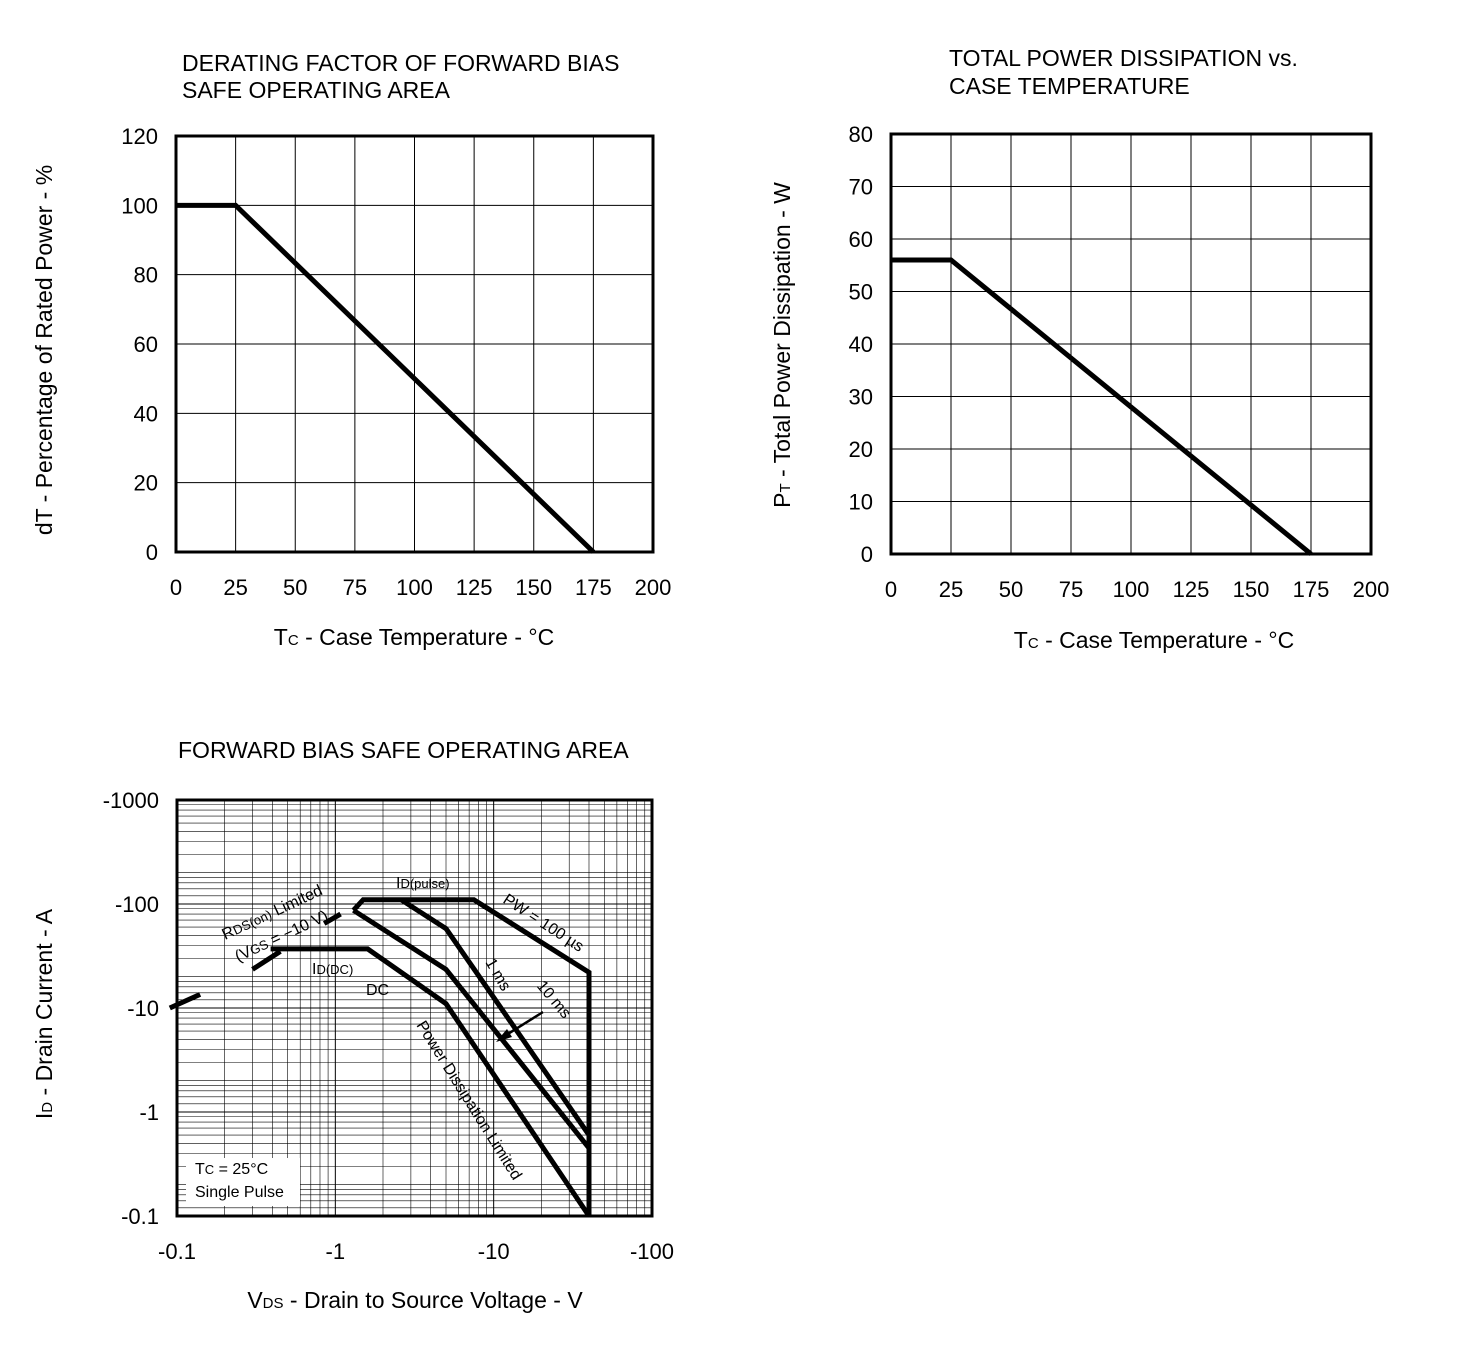 The image size is (1475, 1358). I want to click on soa-curve-dc, so click(431, 1082).